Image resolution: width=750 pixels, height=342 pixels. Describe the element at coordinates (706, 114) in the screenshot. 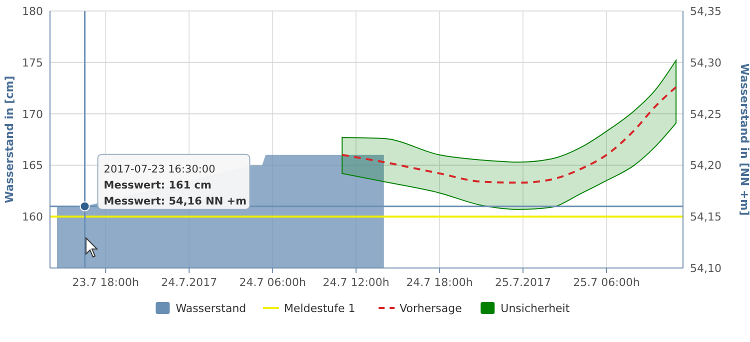

I see `y2-tick-label: 54,25` at that location.